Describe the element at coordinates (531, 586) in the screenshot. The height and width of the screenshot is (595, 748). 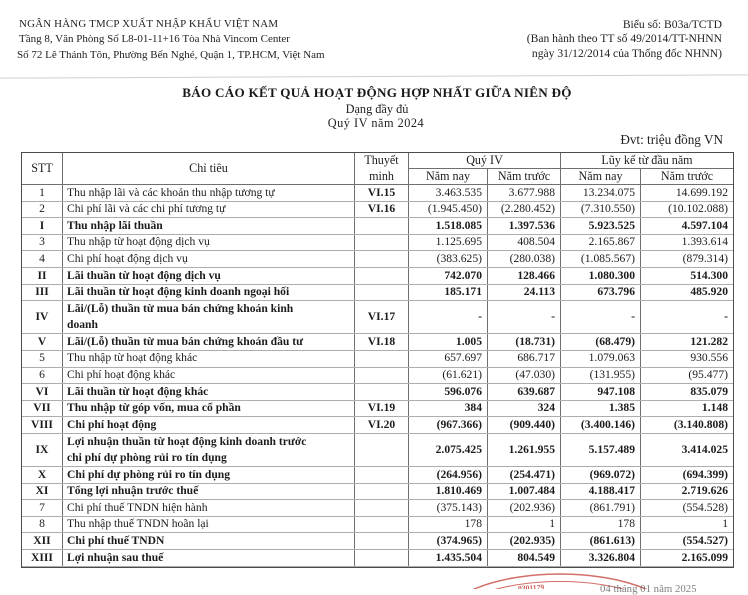
I see `svg-text: 0301179` at that location.